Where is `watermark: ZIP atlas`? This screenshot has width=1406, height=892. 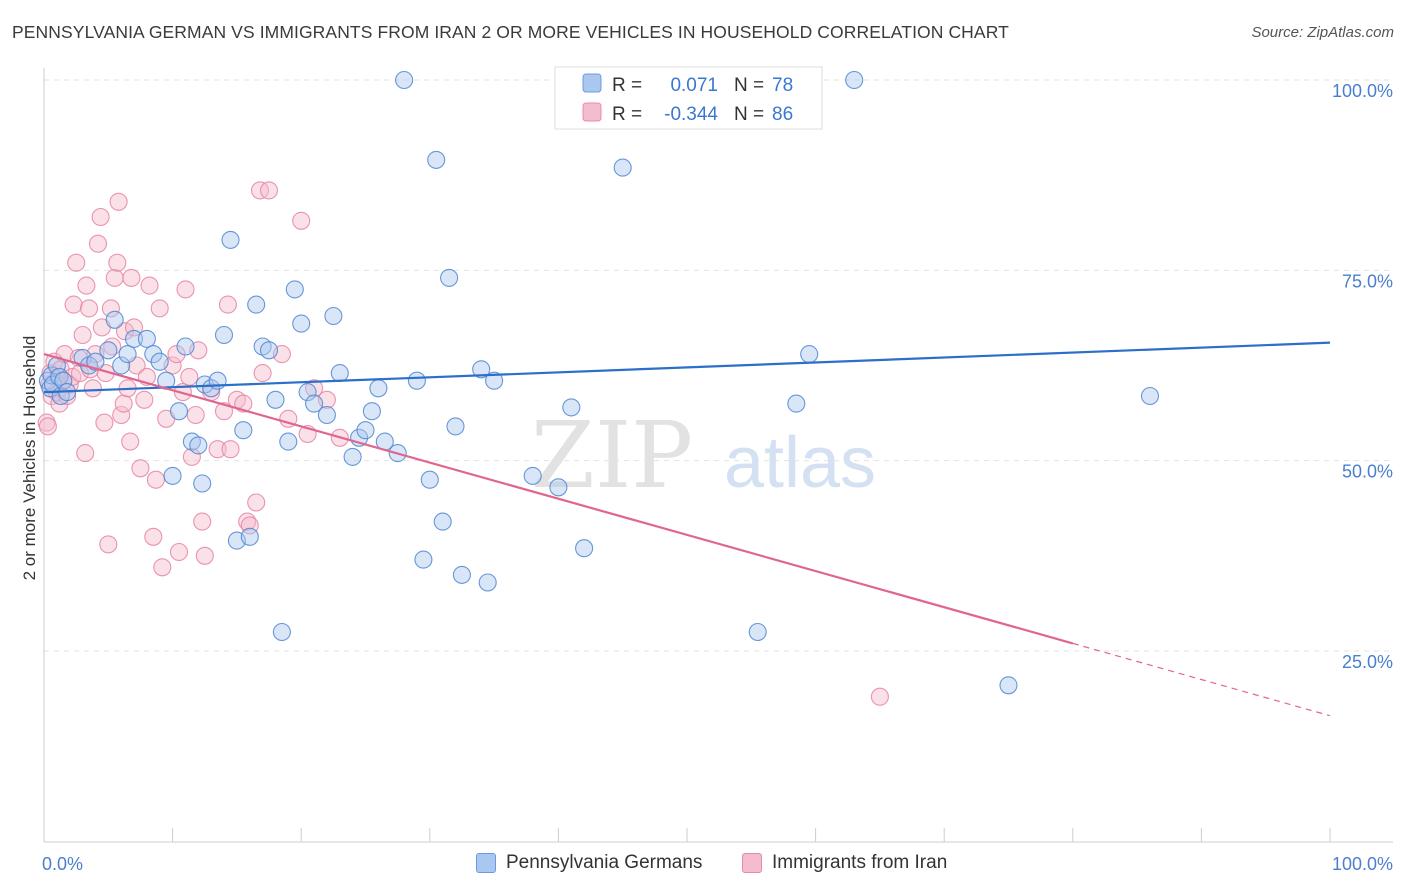
watermark: ZIP atlas is located at coordinates (703, 455).